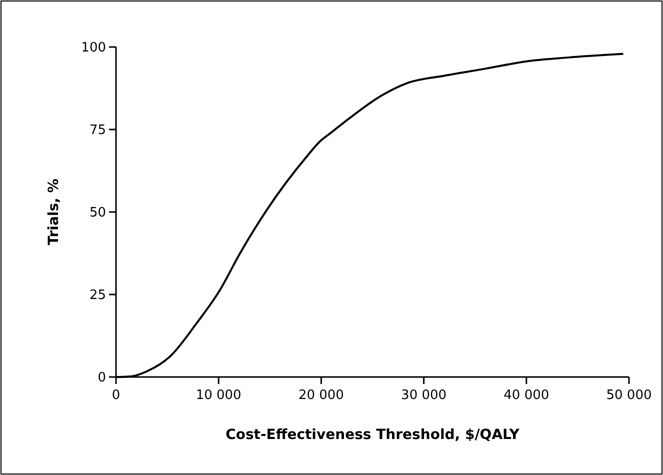  What do you see at coordinates (93, 48) in the screenshot?
I see `y-tick-label: 100` at bounding box center [93, 48].